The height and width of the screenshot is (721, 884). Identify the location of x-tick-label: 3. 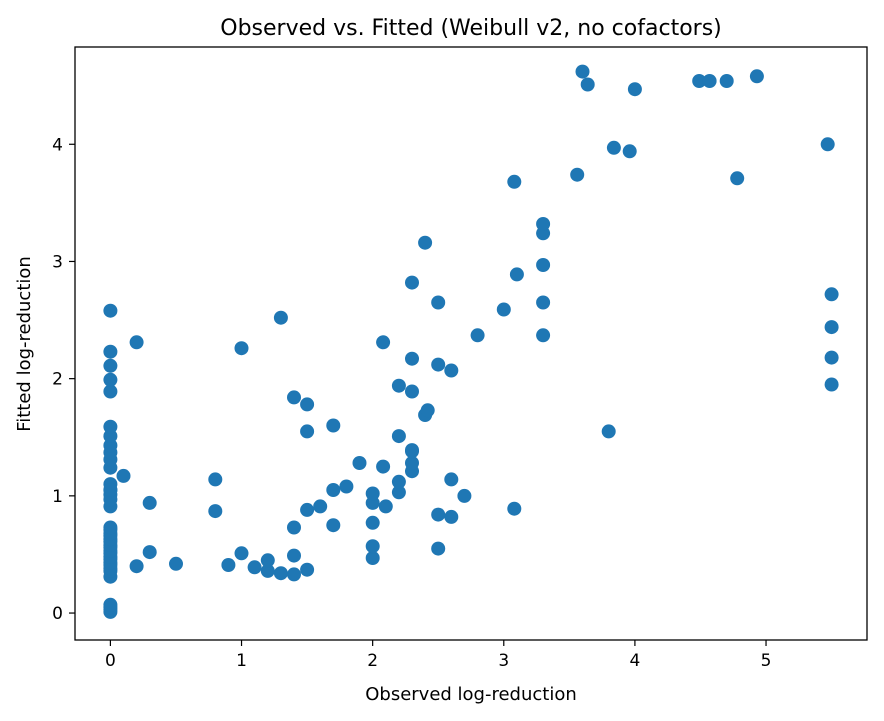
(503, 661).